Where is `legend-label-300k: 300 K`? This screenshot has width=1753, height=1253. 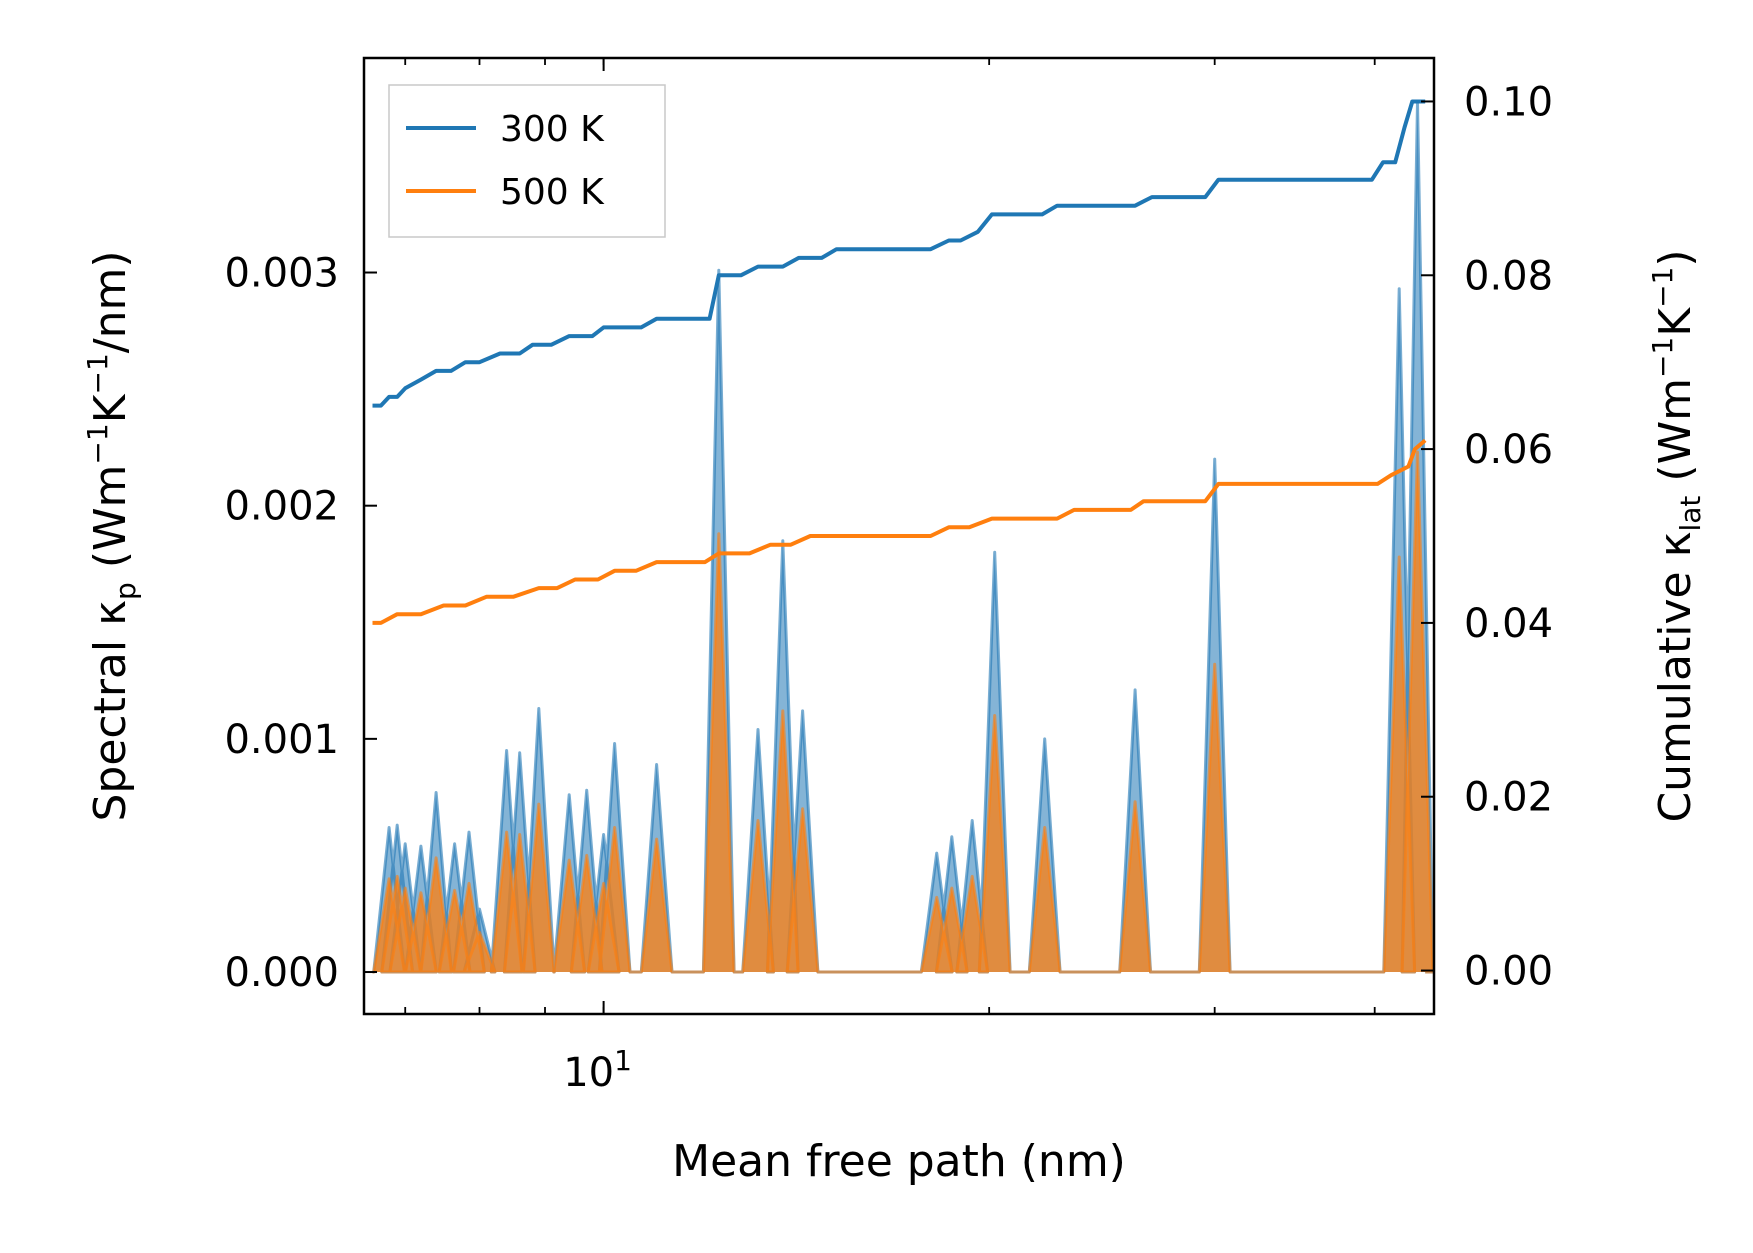 legend-label-300k: 300 K is located at coordinates (552, 129).